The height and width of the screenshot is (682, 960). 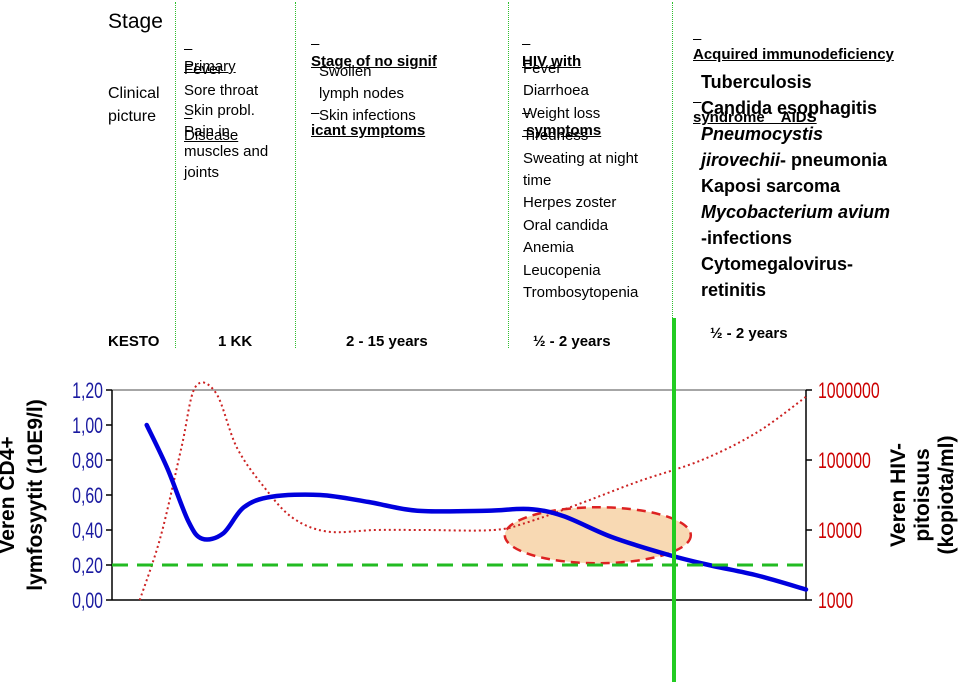 I want to click on clinical-item: jirovechii- pneumonia, so click(x=795, y=160).